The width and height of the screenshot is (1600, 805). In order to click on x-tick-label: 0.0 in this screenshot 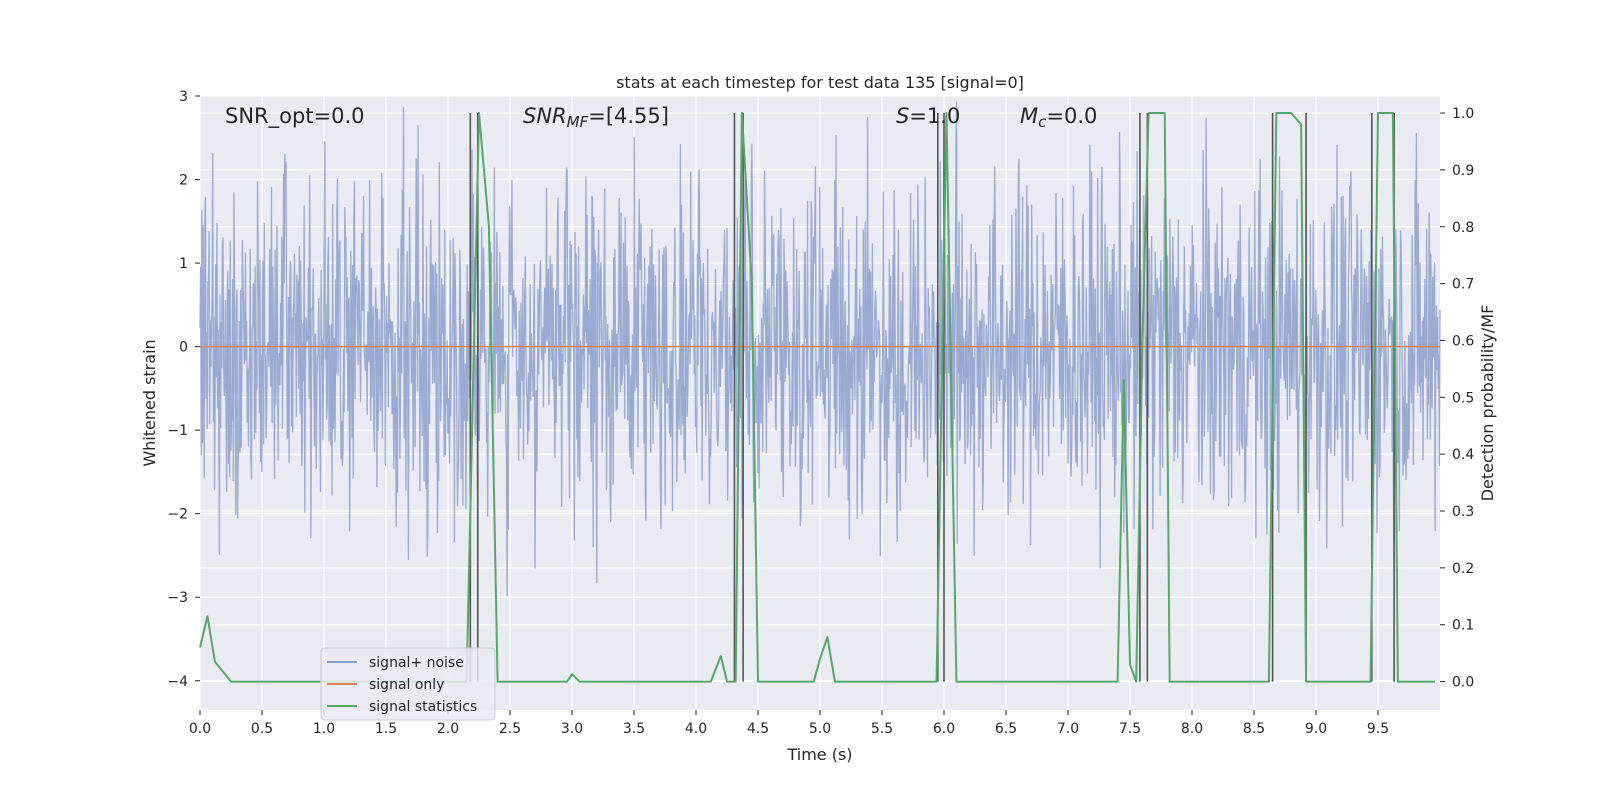, I will do `click(200, 729)`.